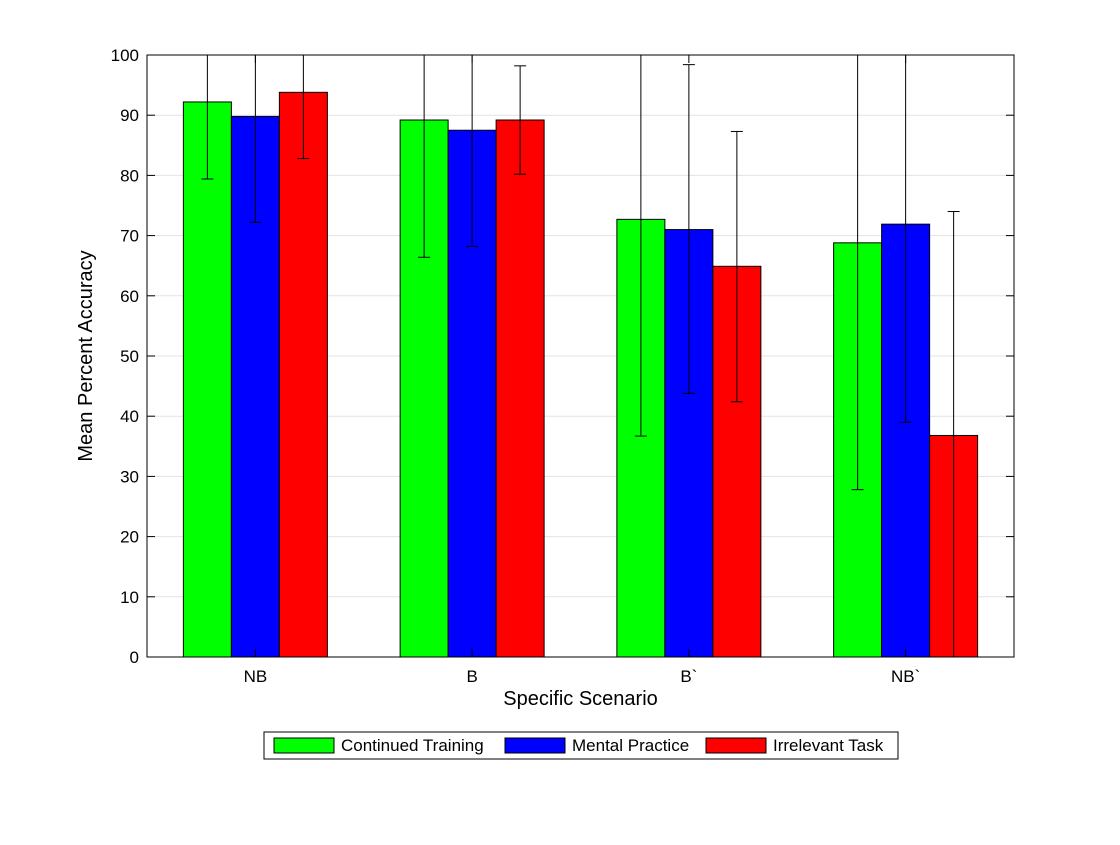 The height and width of the screenshot is (845, 1120). What do you see at coordinates (129, 537) in the screenshot?
I see `y-tick-label: 20` at bounding box center [129, 537].